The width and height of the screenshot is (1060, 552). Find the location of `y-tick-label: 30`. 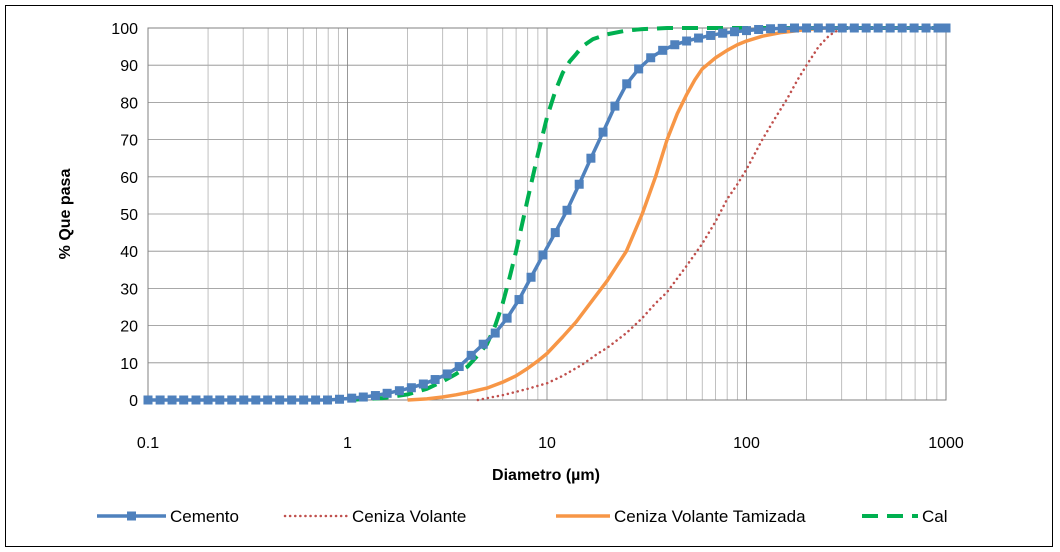

y-tick-label: 30 is located at coordinates (129, 289).